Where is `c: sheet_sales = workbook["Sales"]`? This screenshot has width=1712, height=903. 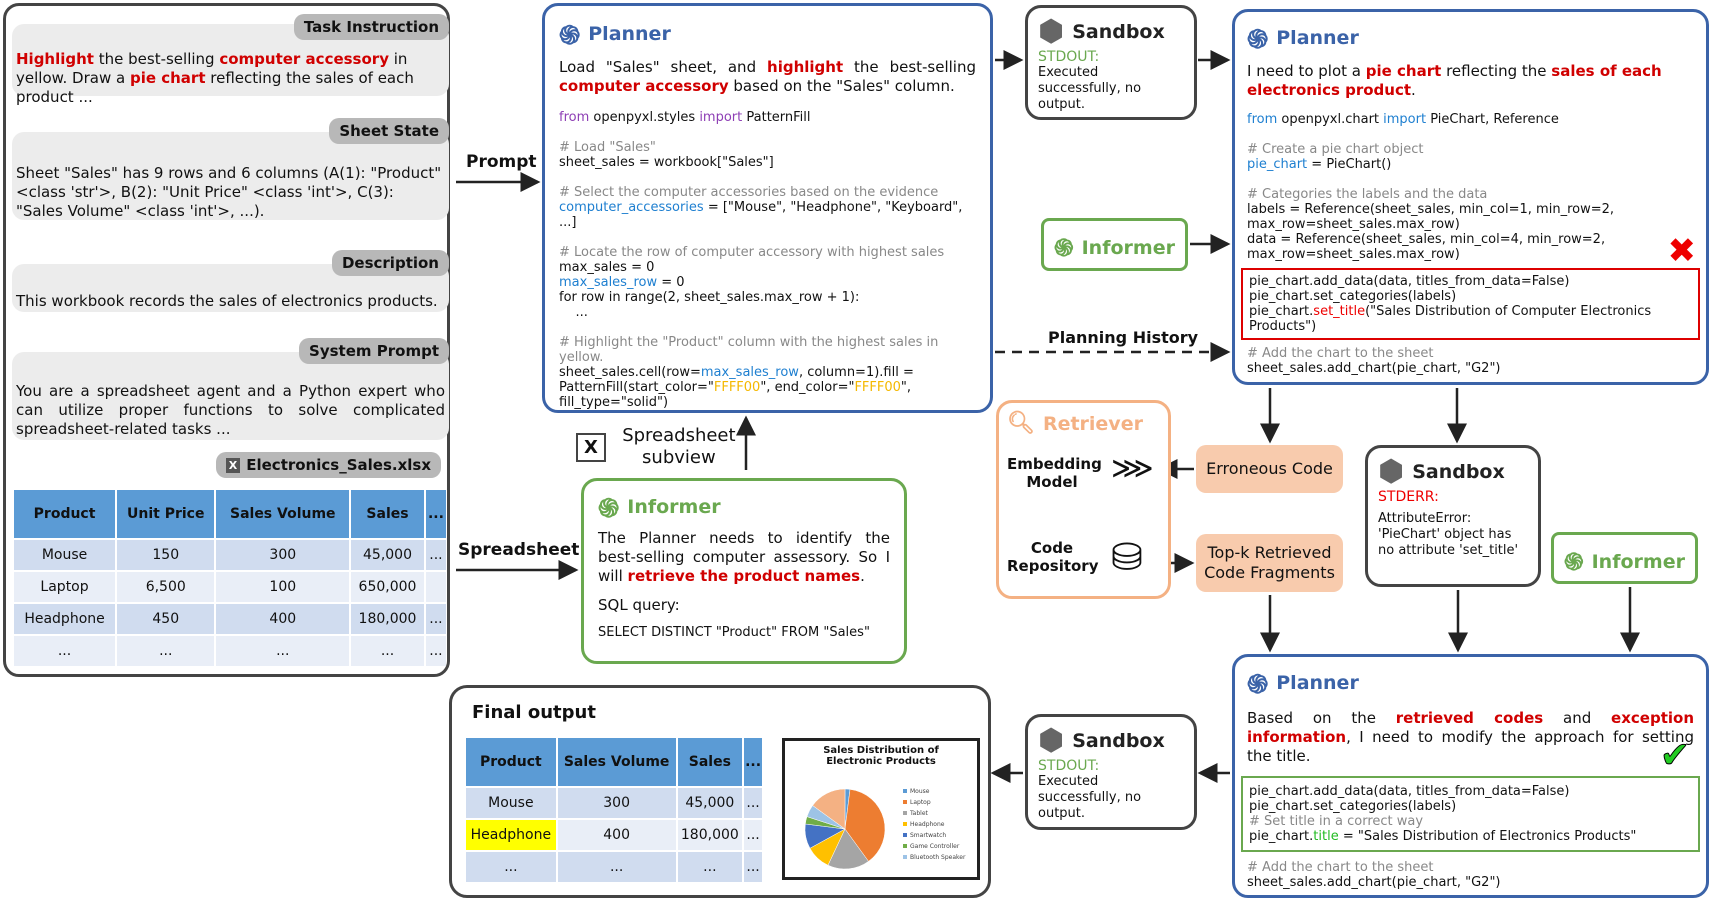
c: sheet_sales = workbook["Sales"] is located at coordinates (666, 162).